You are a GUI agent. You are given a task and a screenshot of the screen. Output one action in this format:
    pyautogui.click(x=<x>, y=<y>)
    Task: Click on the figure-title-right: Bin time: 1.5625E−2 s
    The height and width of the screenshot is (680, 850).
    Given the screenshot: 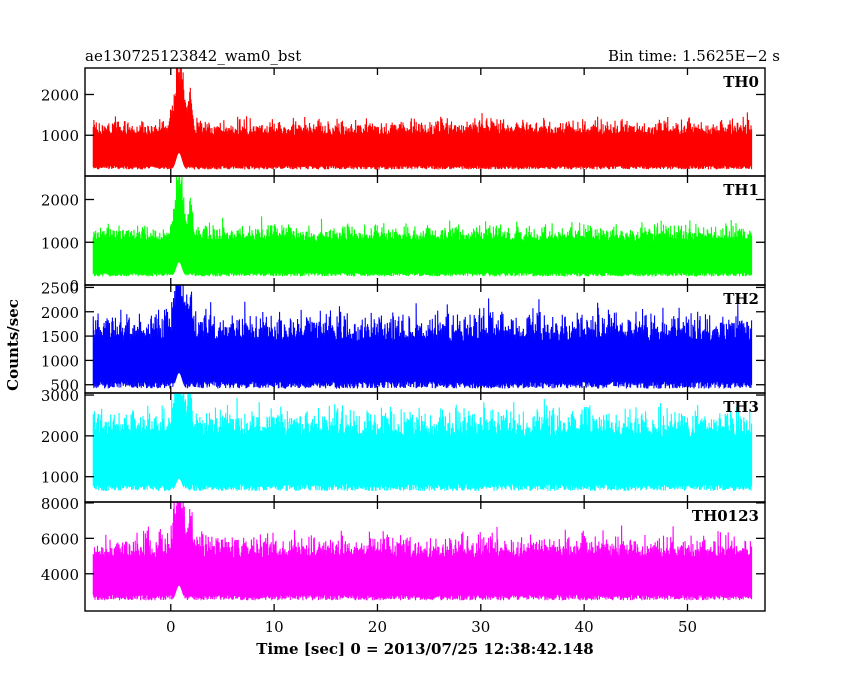 What is the action you would take?
    pyautogui.click(x=694, y=56)
    